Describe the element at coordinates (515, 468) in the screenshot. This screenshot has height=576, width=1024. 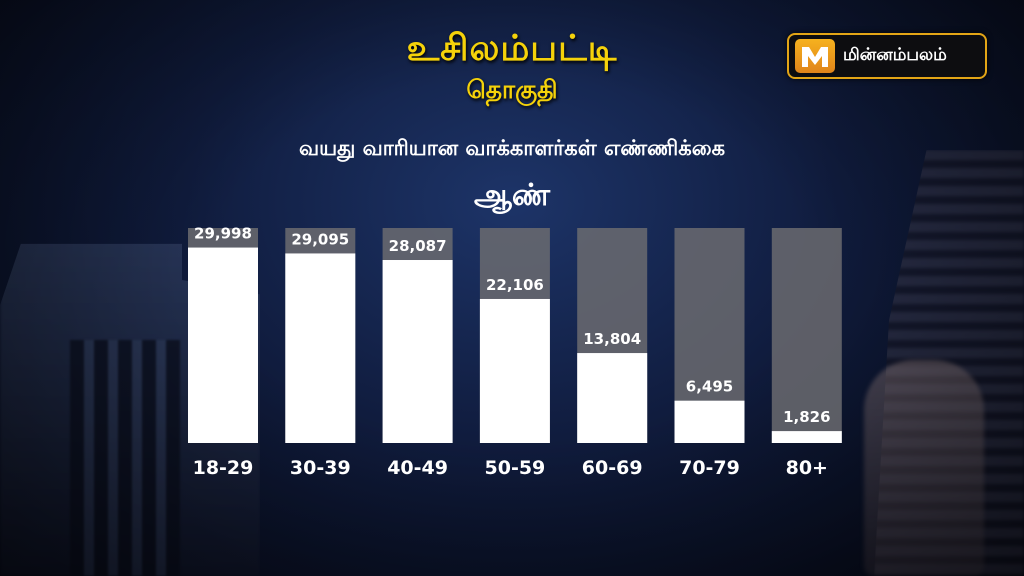
I see `x-tick-label: 50-59` at that location.